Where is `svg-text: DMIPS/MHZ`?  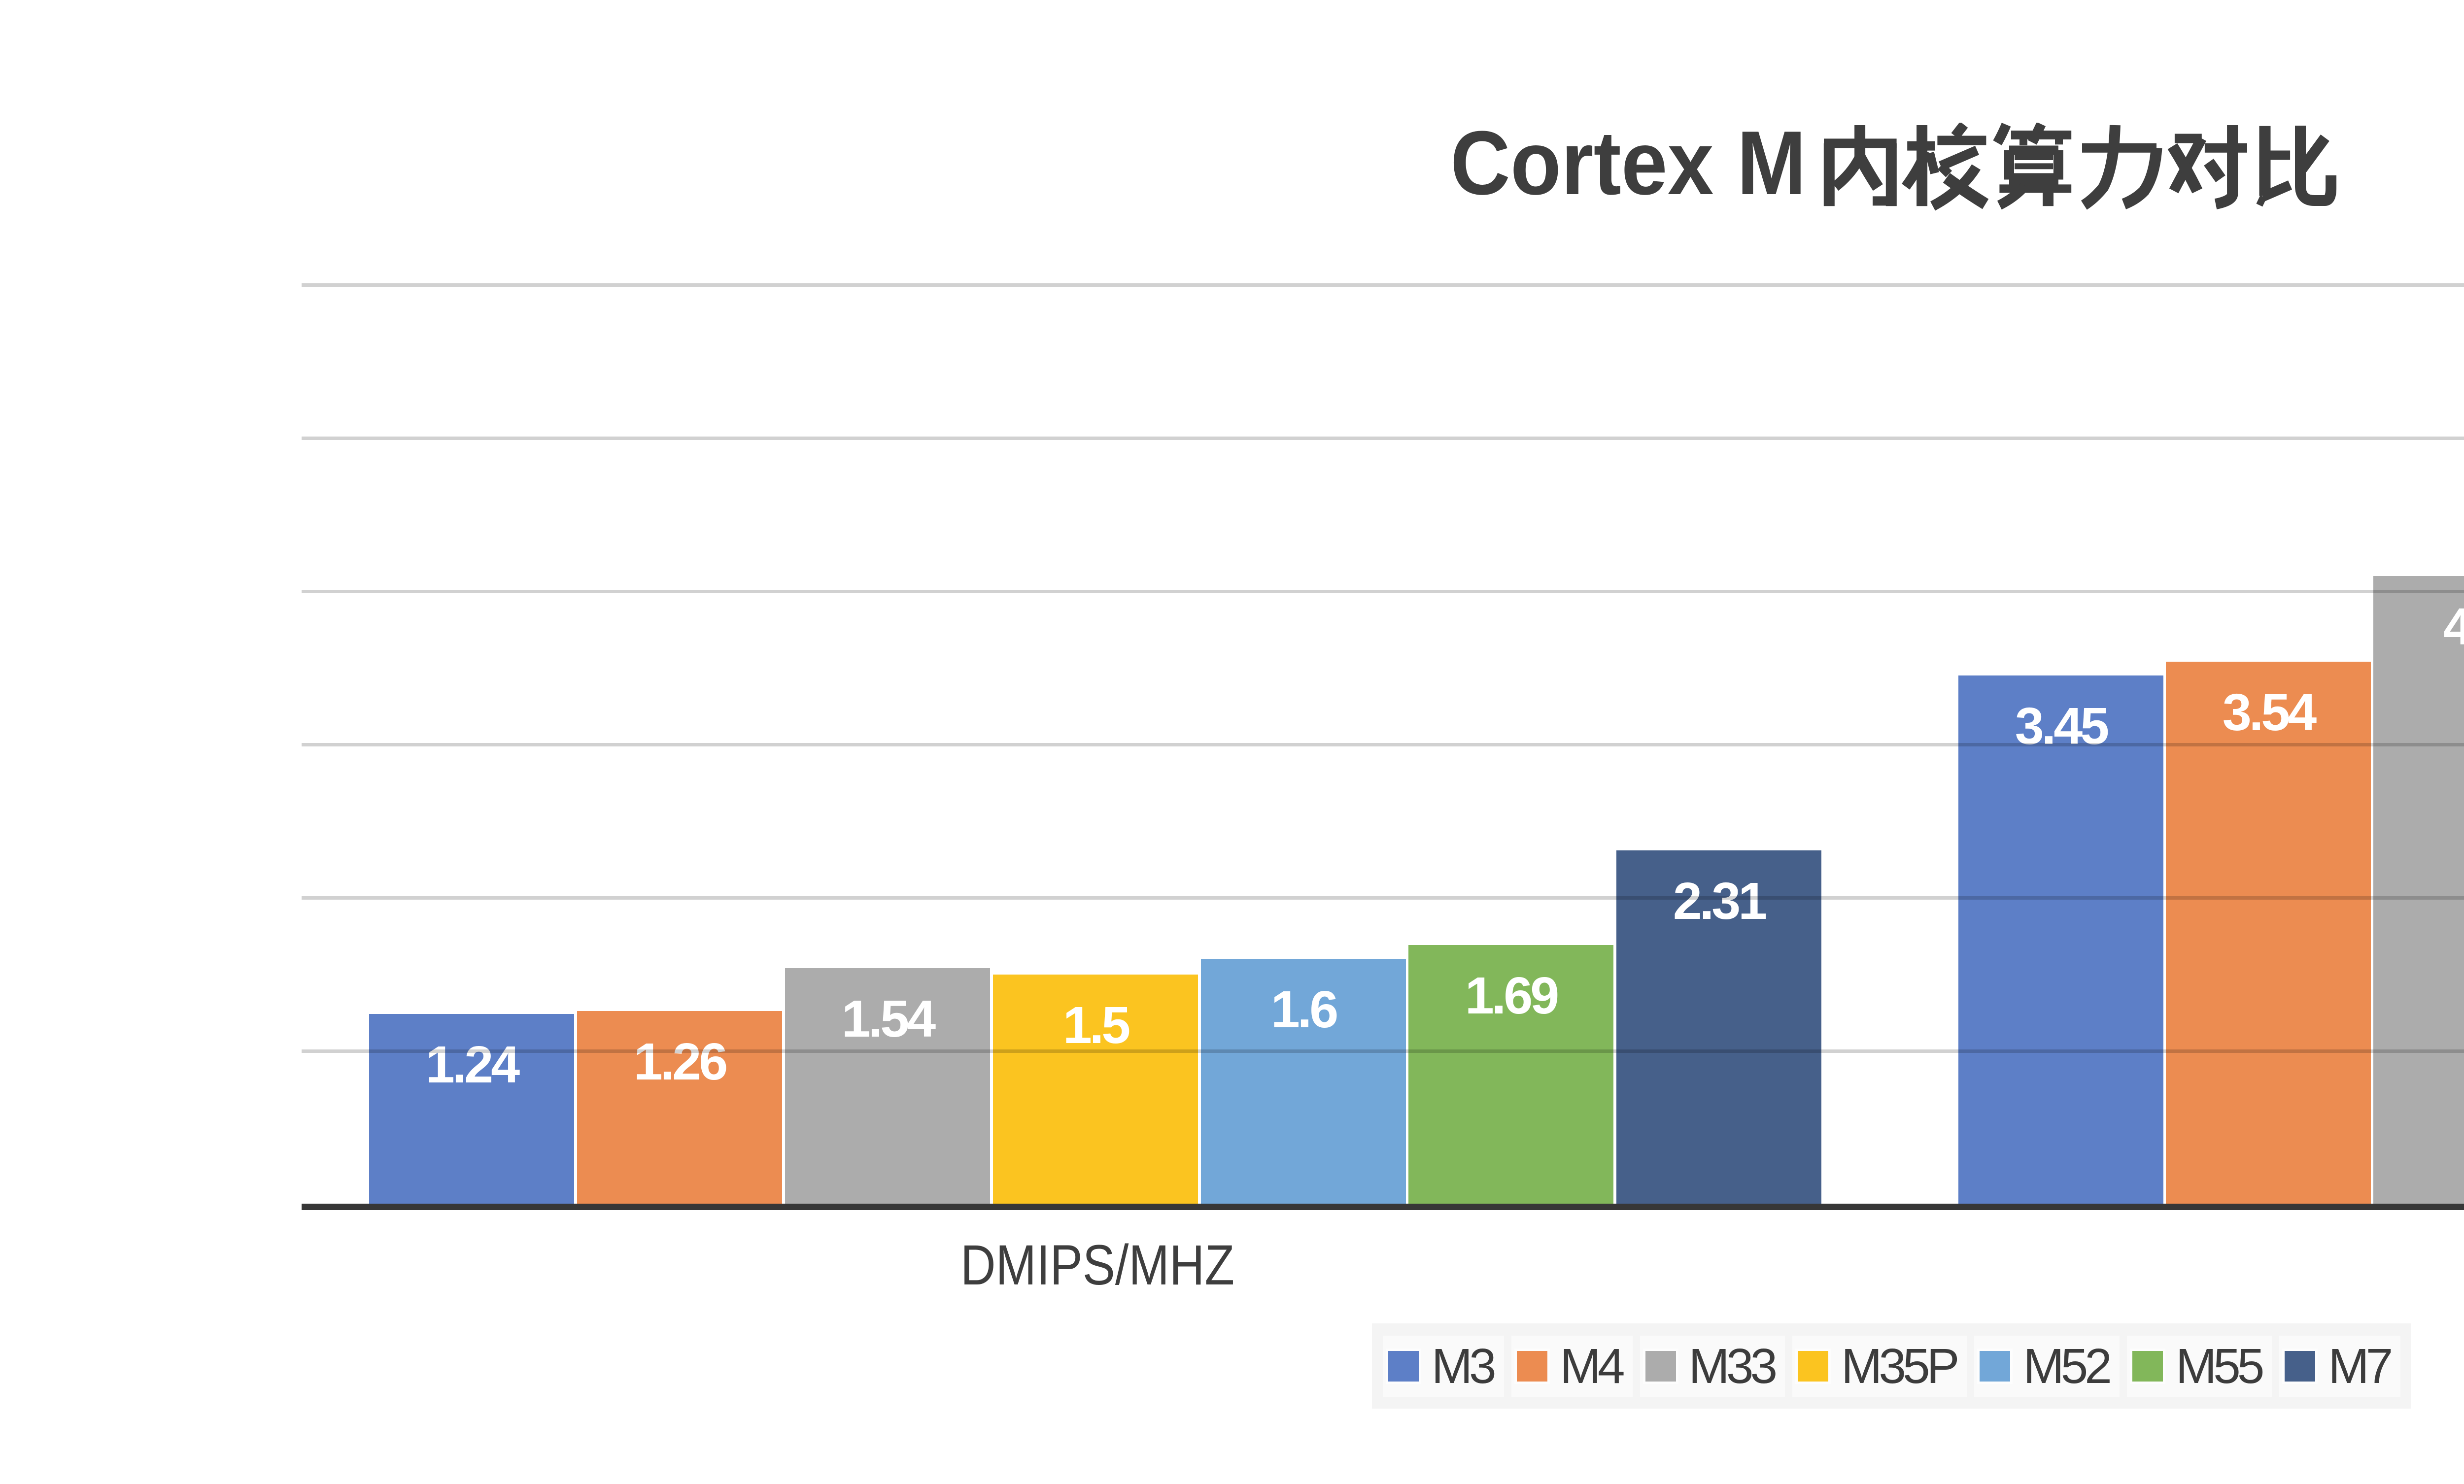
svg-text: DMIPS/MHZ is located at coordinates (1097, 1265).